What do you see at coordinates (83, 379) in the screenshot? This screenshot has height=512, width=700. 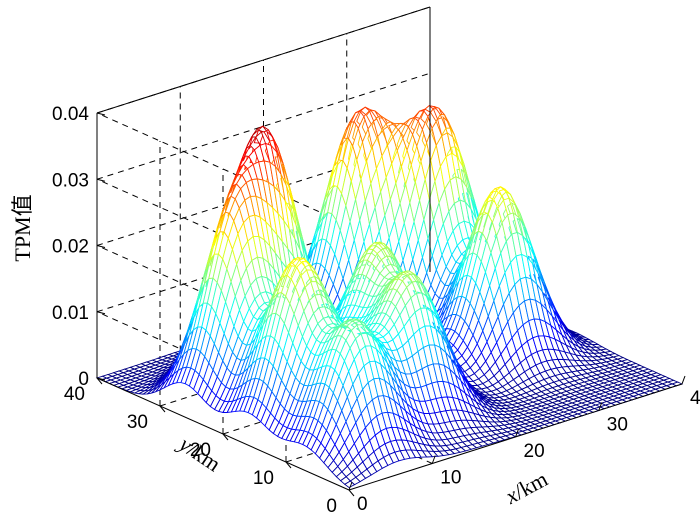 I see `z-tick-label: 0` at bounding box center [83, 379].